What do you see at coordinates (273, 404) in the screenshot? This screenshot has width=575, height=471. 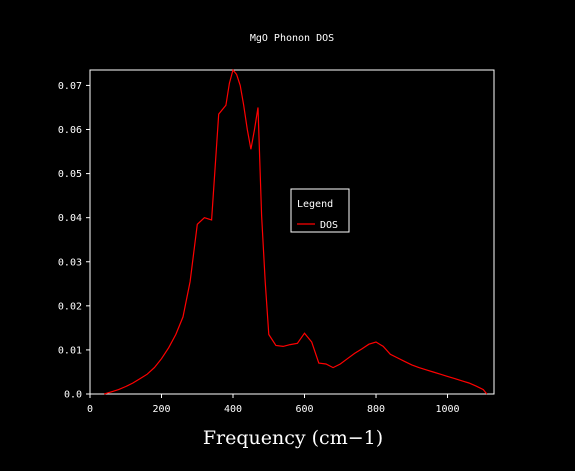 I see `x-axis: 0 200 400 600 800 1000` at bounding box center [273, 404].